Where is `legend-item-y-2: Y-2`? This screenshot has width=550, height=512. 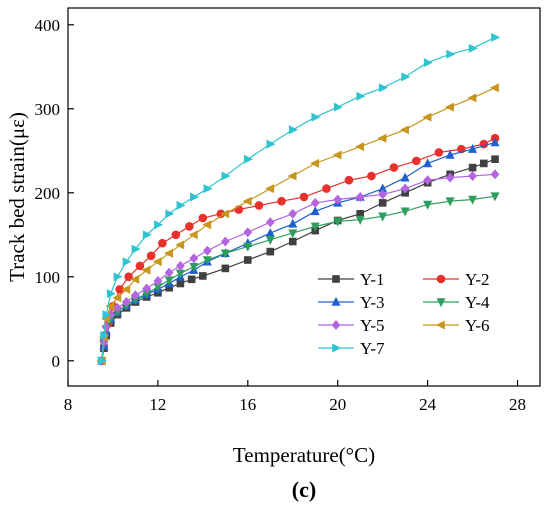
legend-item-y-2: Y-2 is located at coordinates (456, 279).